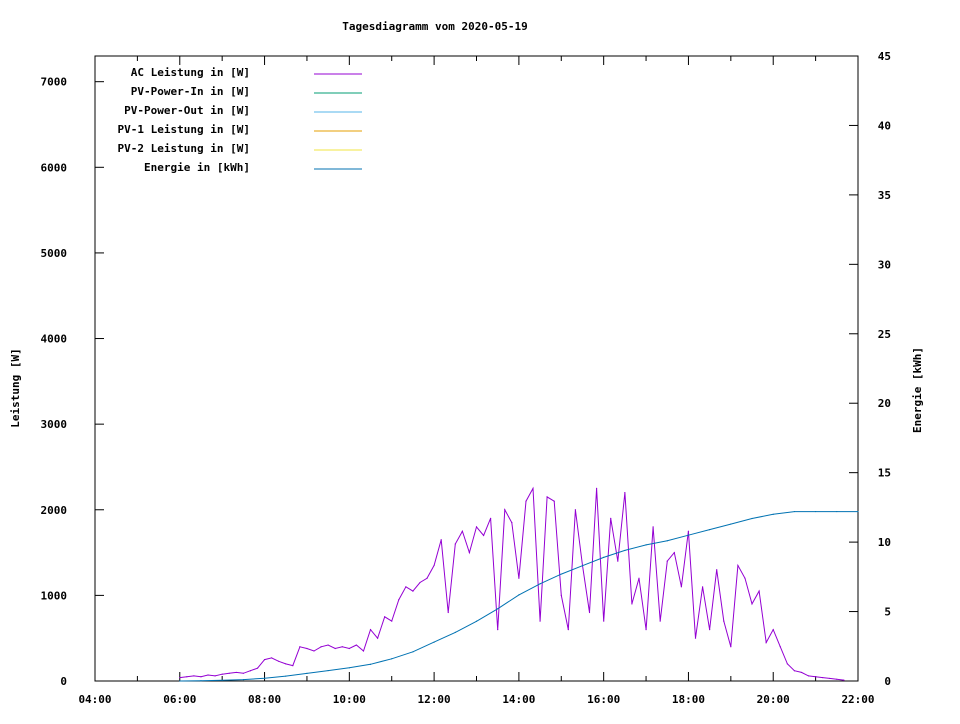  What do you see at coordinates (179, 699) in the screenshot?
I see `x-tick-label: 06:00` at bounding box center [179, 699].